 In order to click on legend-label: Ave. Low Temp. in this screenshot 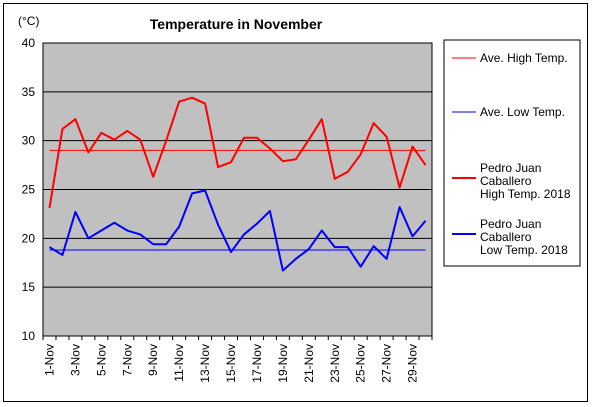, I will do `click(522, 112)`.